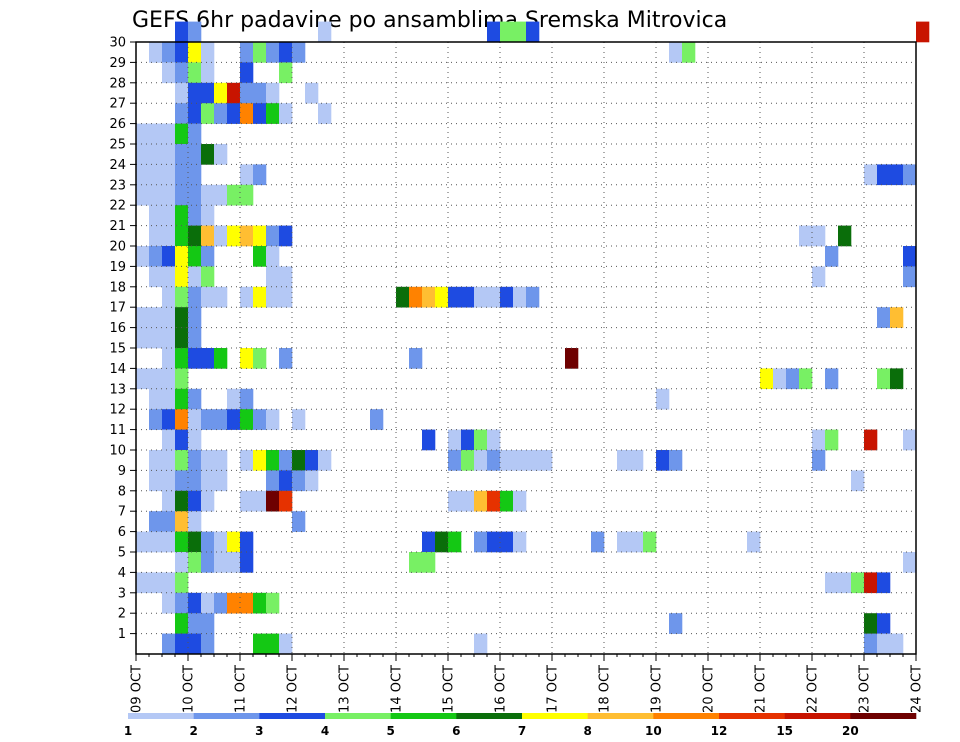 The image size is (960, 742). What do you see at coordinates (813, 689) in the screenshot?
I see `x-tick-label: 22 OCT` at bounding box center [813, 689].